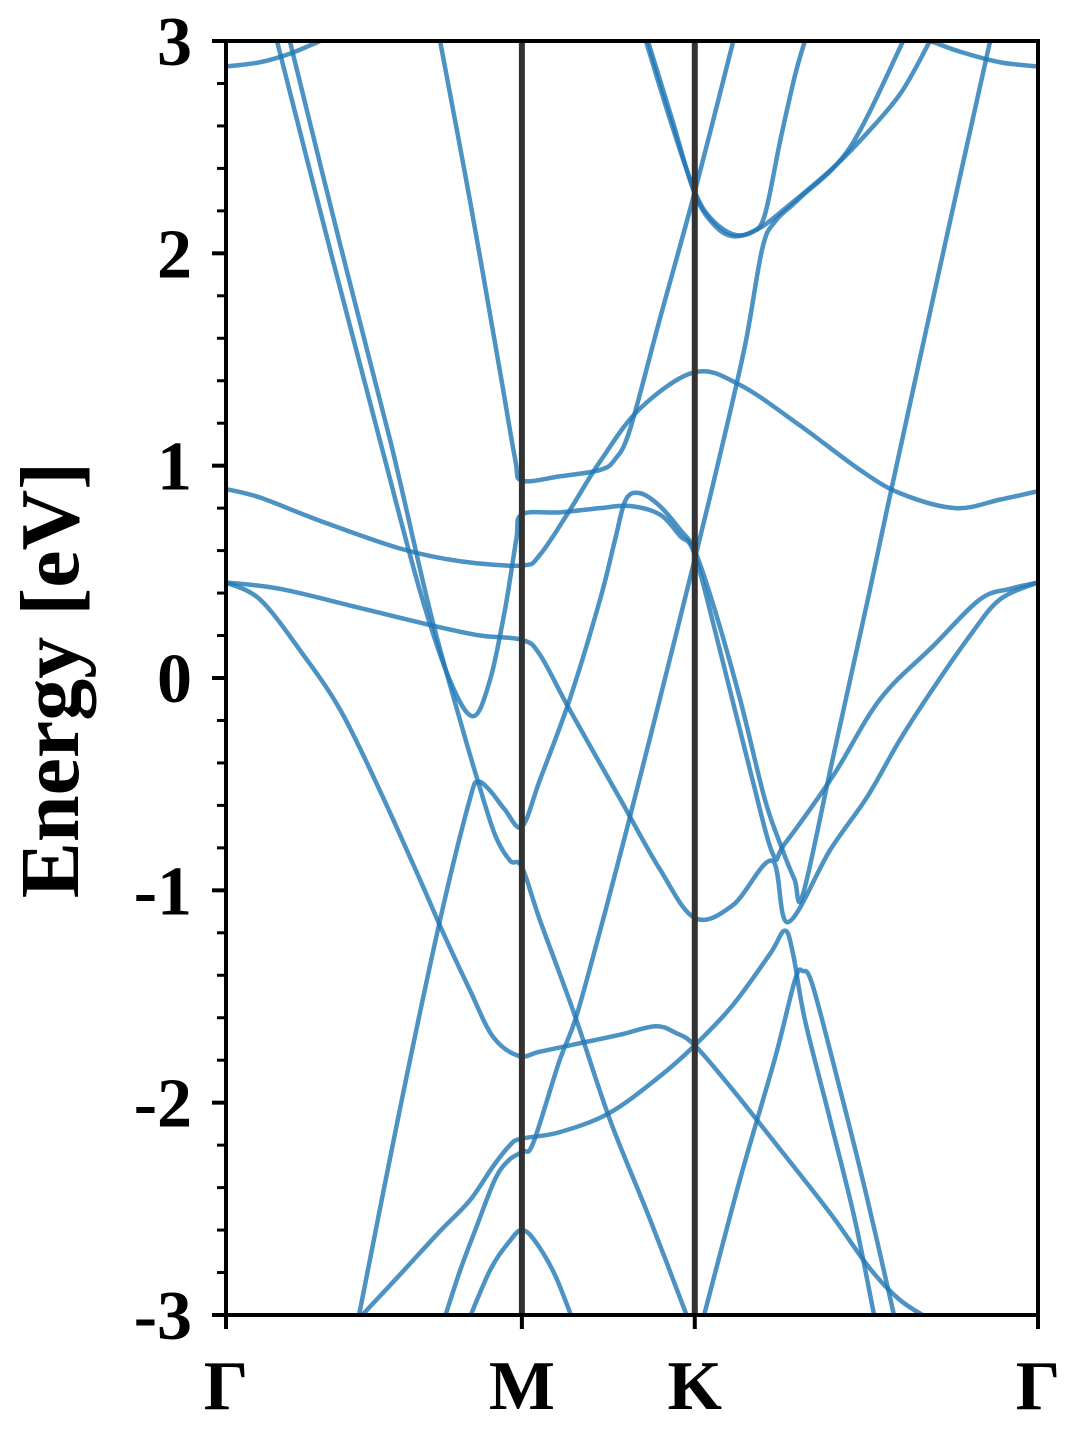  I want to click on y-axis: 3 2 1 0 -1 -2 -3, so click(180, 679).